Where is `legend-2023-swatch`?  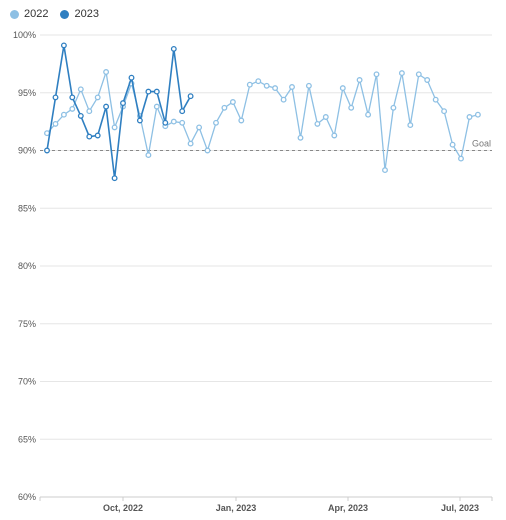
legend-2023-swatch is located at coordinates (65, 14).